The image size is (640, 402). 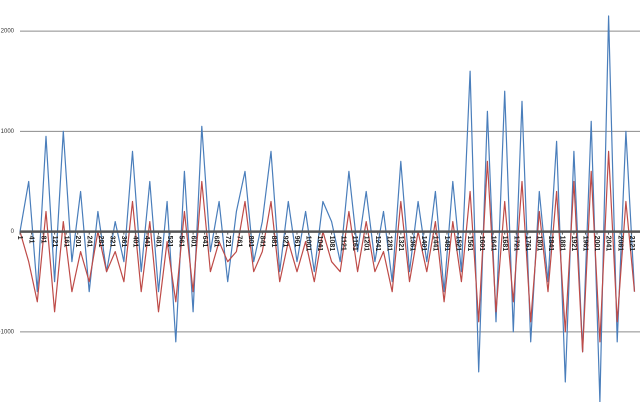 I want to click on x-tick-label: 2001, so click(x=596, y=244).